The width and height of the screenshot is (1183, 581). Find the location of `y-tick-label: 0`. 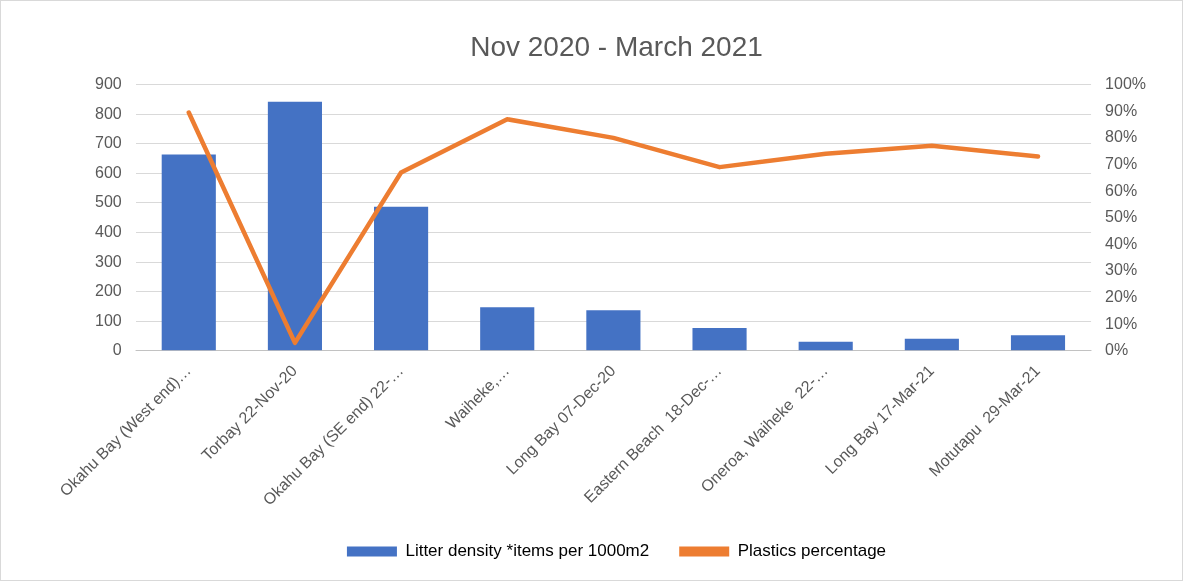

y-tick-label: 0 is located at coordinates (117, 350).